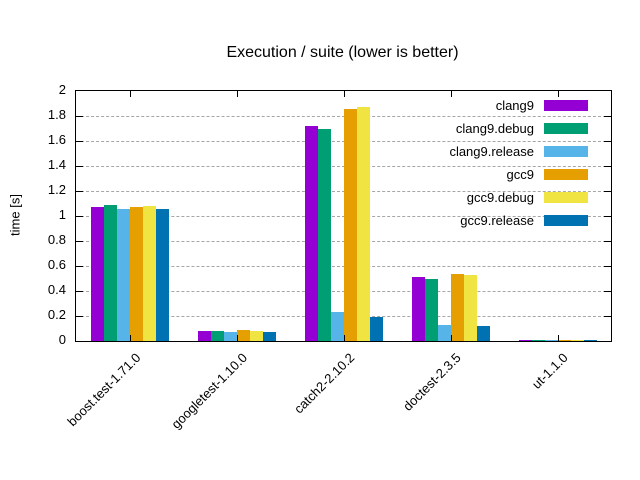 The width and height of the screenshot is (640, 480). What do you see at coordinates (217, 336) in the screenshot?
I see `bar-clang9.debug-googletest-1.10.0` at bounding box center [217, 336].